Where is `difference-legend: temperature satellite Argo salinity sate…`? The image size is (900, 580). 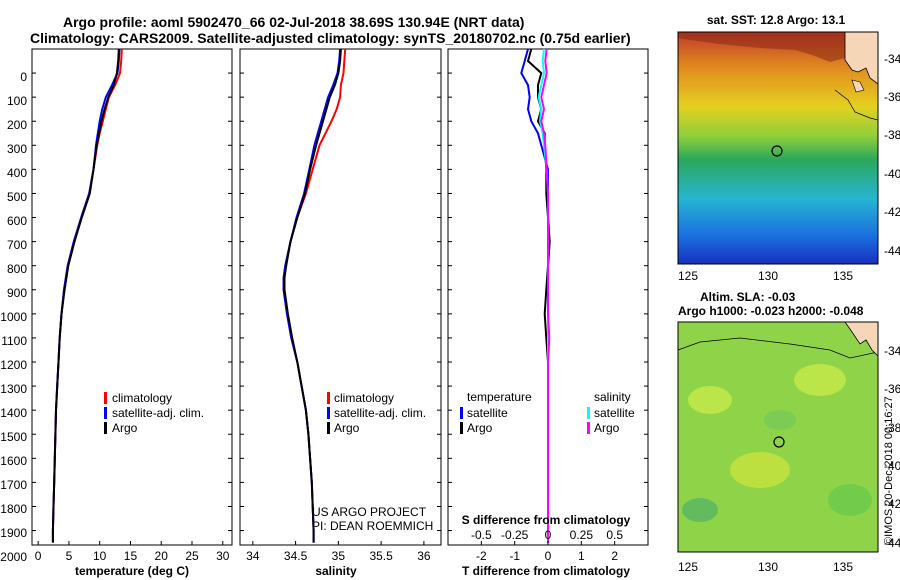 difference-legend: temperature satellite Argo salinity sate… is located at coordinates (547, 412).